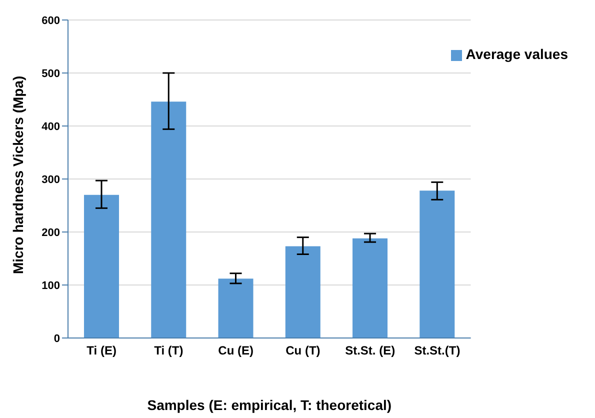 This screenshot has height=418, width=595. I want to click on y-tick-label: 200, so click(51, 232).